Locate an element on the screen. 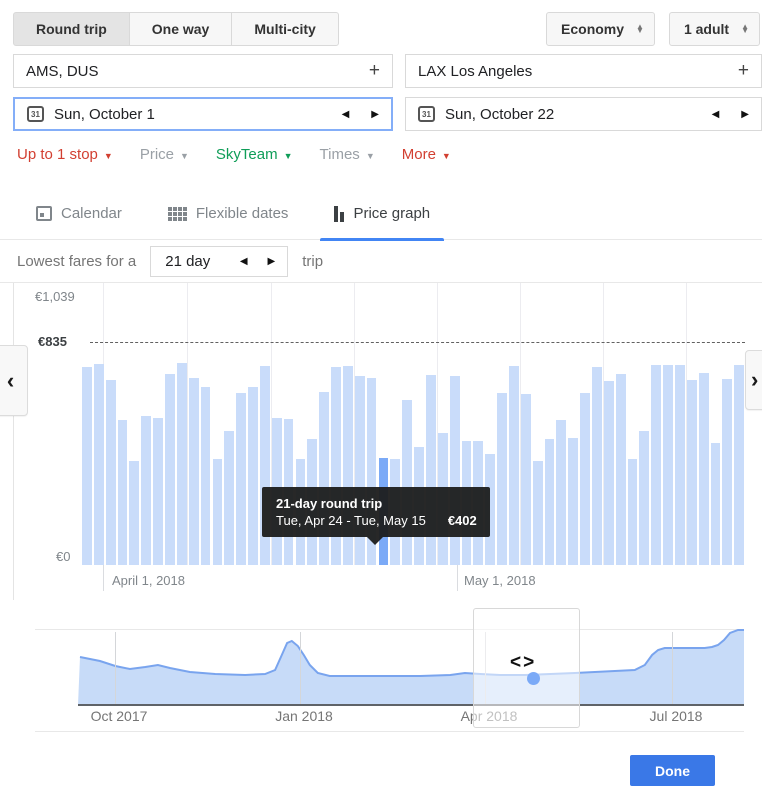  add-destination-icon: + is located at coordinates (743, 70).